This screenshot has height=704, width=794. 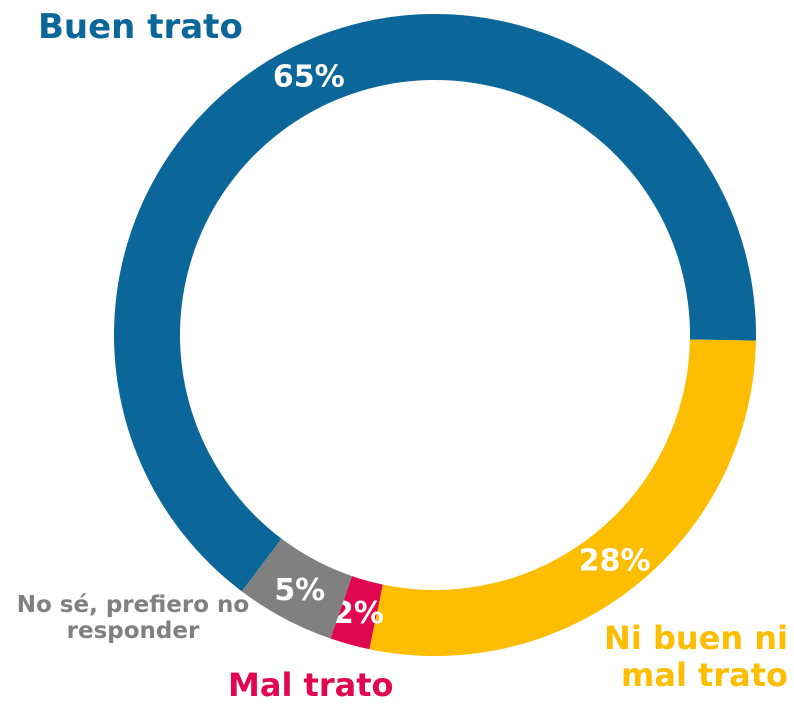 I want to click on value-label: 5%, so click(x=299, y=590).